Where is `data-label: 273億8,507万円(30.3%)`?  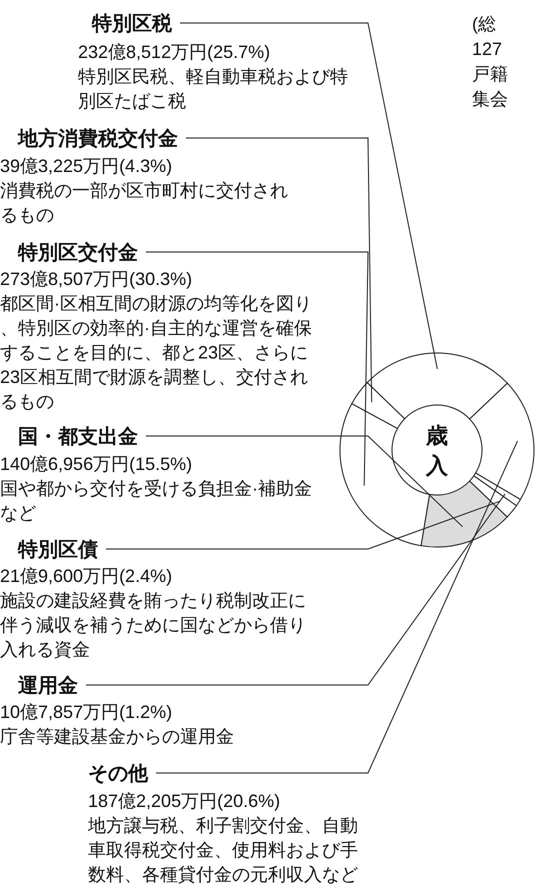
data-label: 273億8,507万円(30.3%) is located at coordinates (96, 279).